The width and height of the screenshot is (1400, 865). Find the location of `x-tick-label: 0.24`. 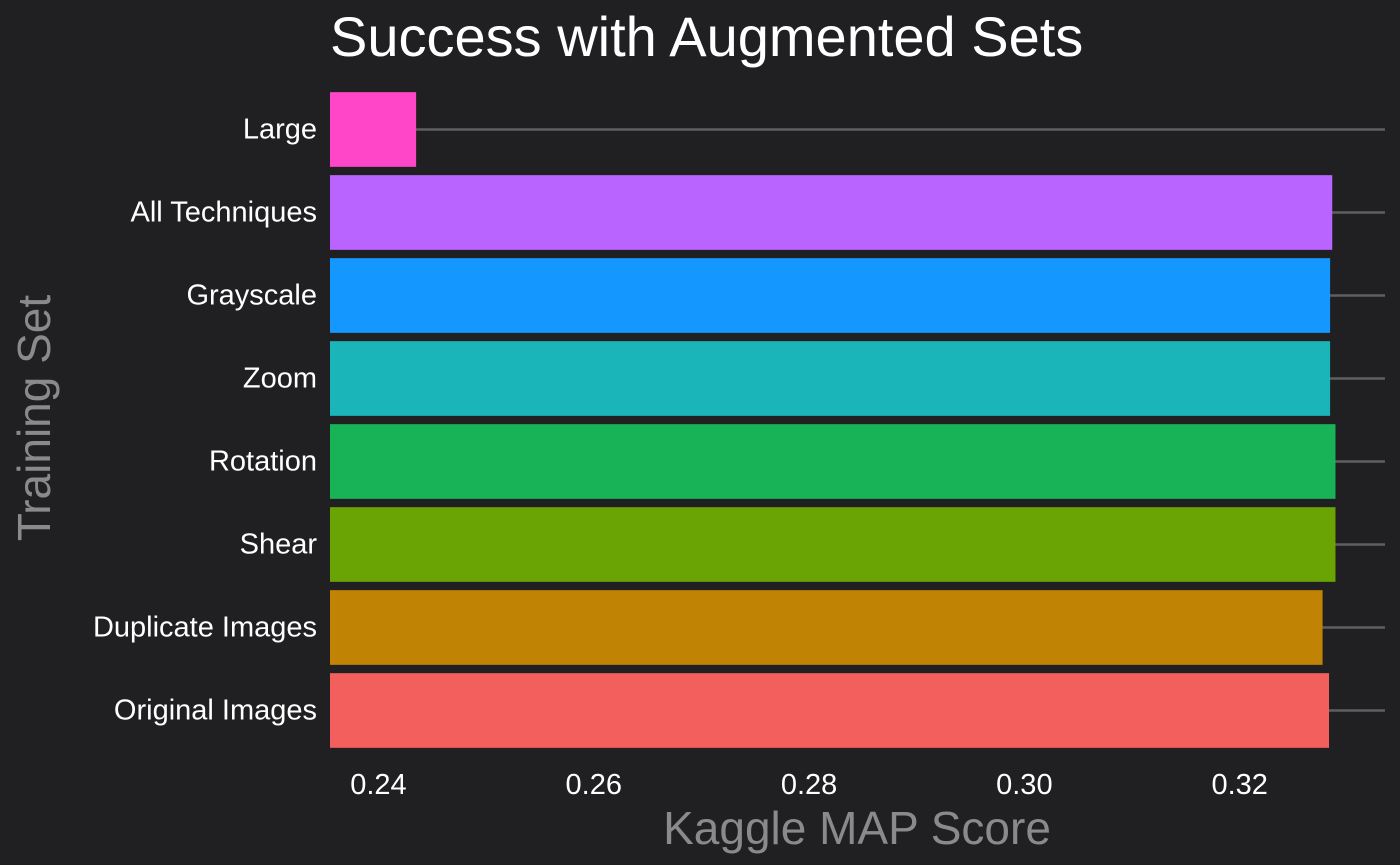

x-tick-label: 0.24 is located at coordinates (378, 785).